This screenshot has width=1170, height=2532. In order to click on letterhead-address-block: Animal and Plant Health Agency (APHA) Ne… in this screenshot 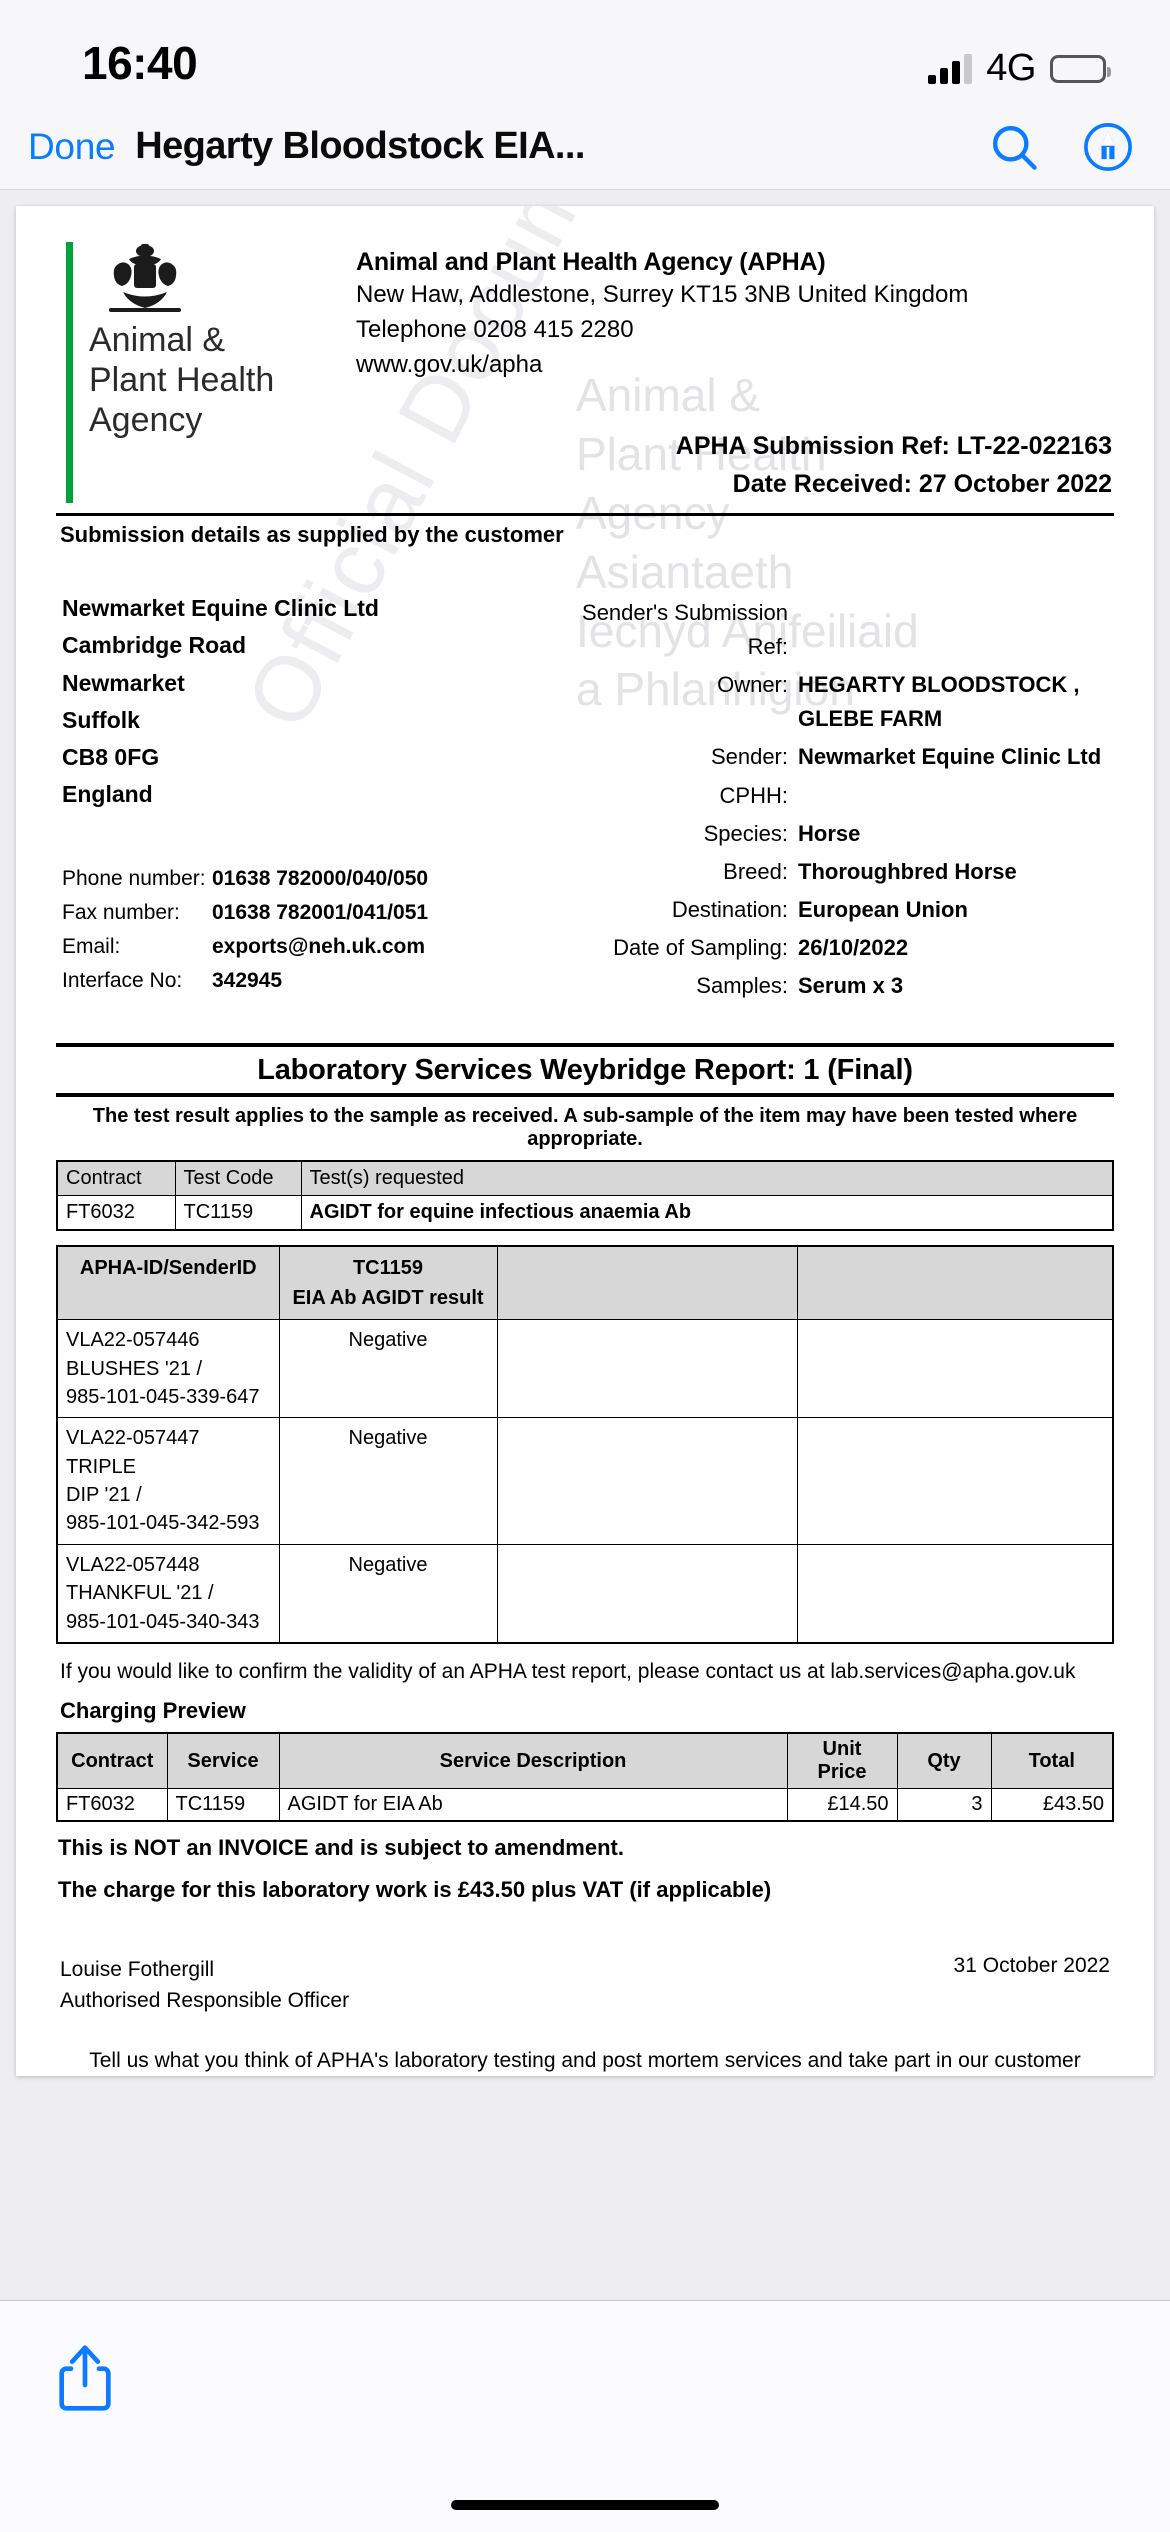, I will do `click(735, 372)`.